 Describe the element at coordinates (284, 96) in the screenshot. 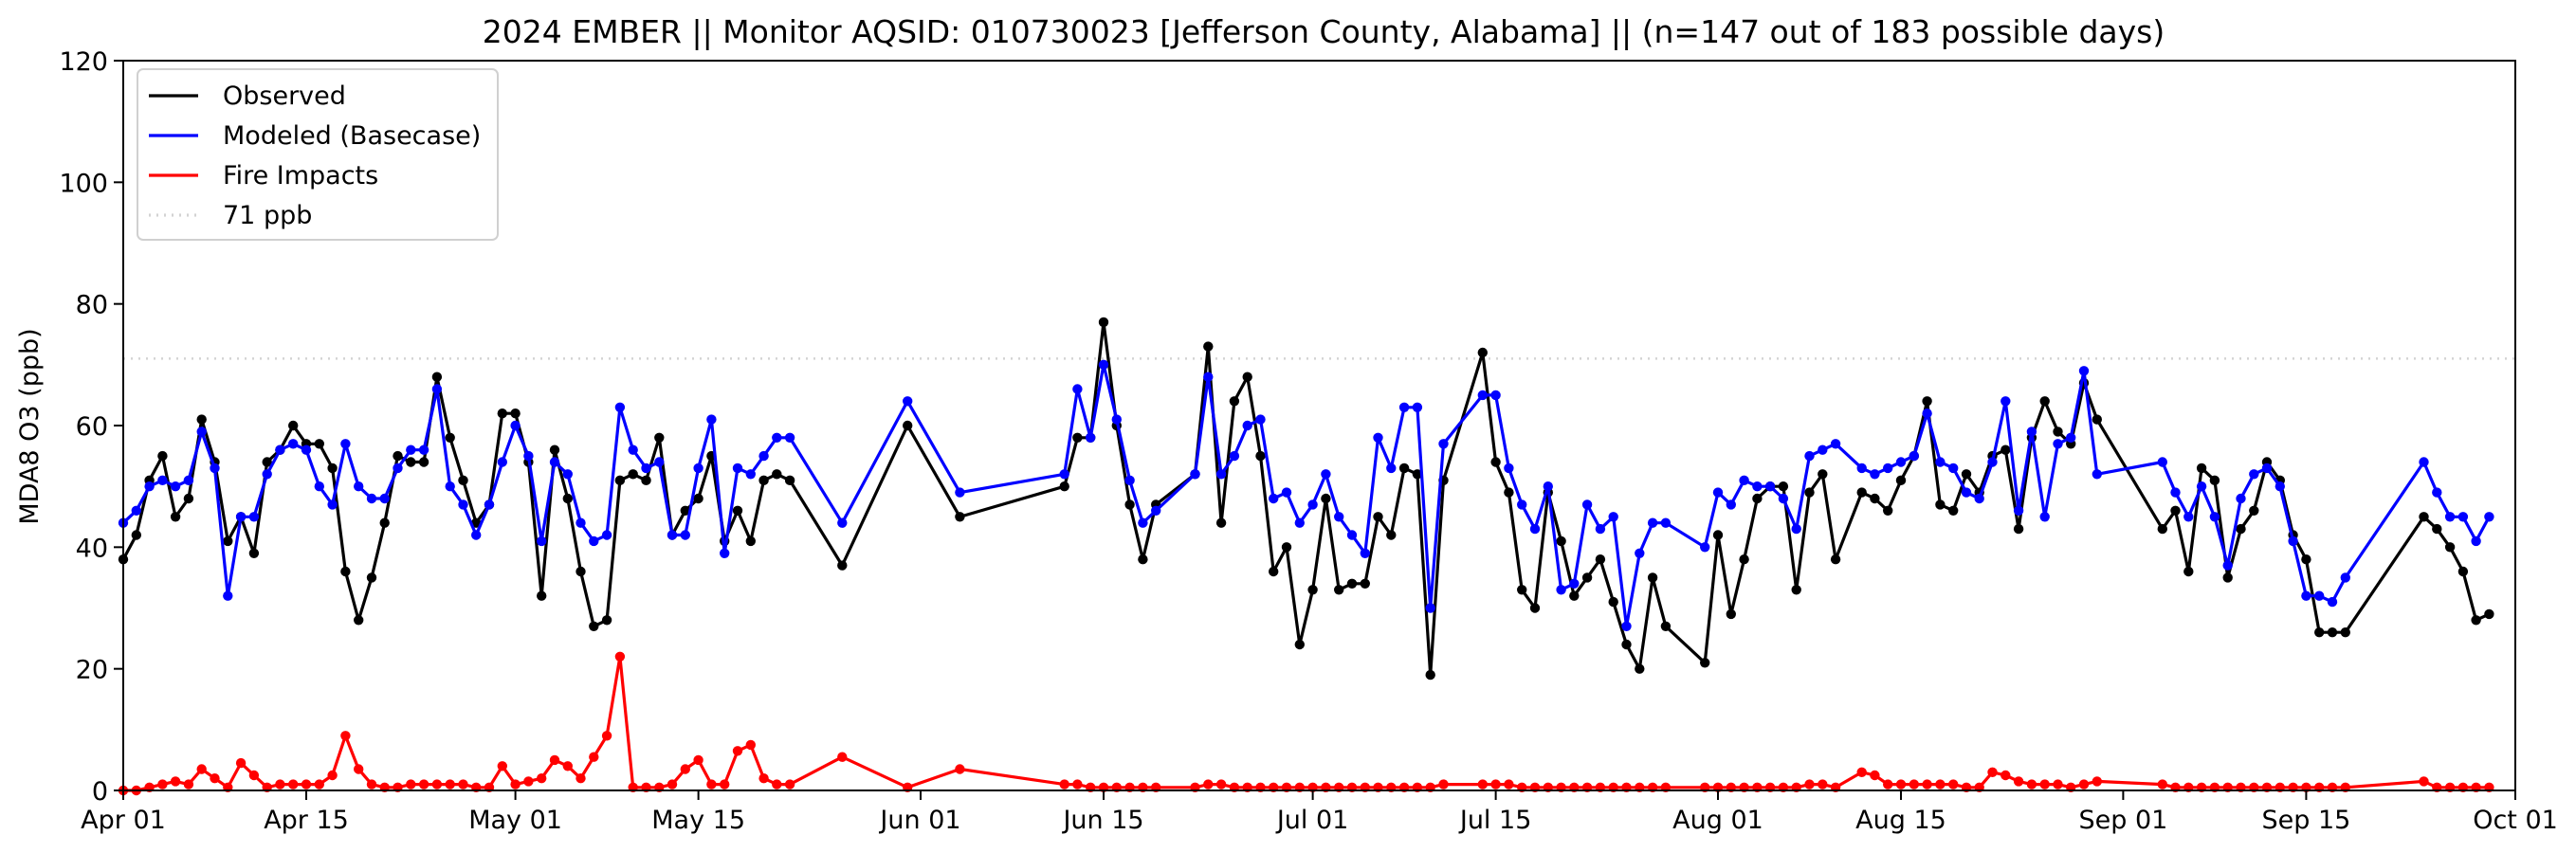

I see `legend-label-observed: Observed` at that location.